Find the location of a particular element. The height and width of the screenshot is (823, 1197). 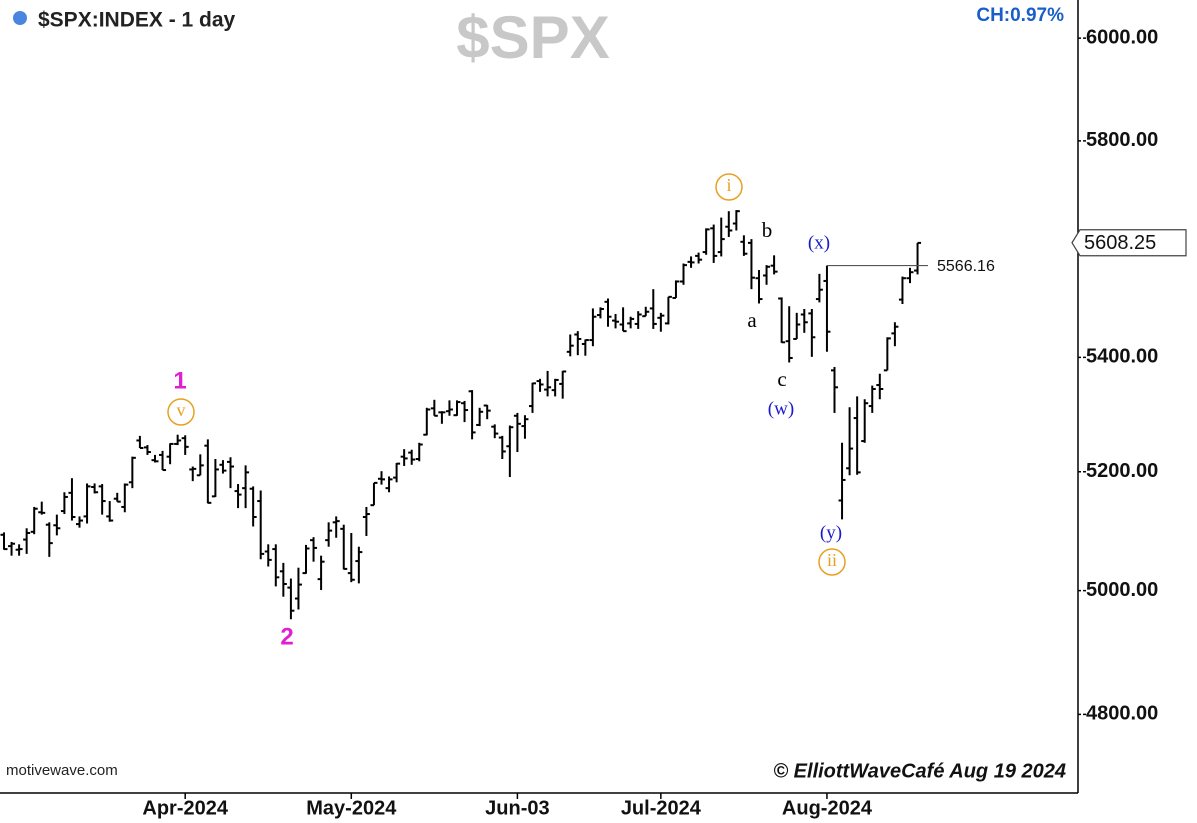

watermark: $SPX is located at coordinates (532, 37).